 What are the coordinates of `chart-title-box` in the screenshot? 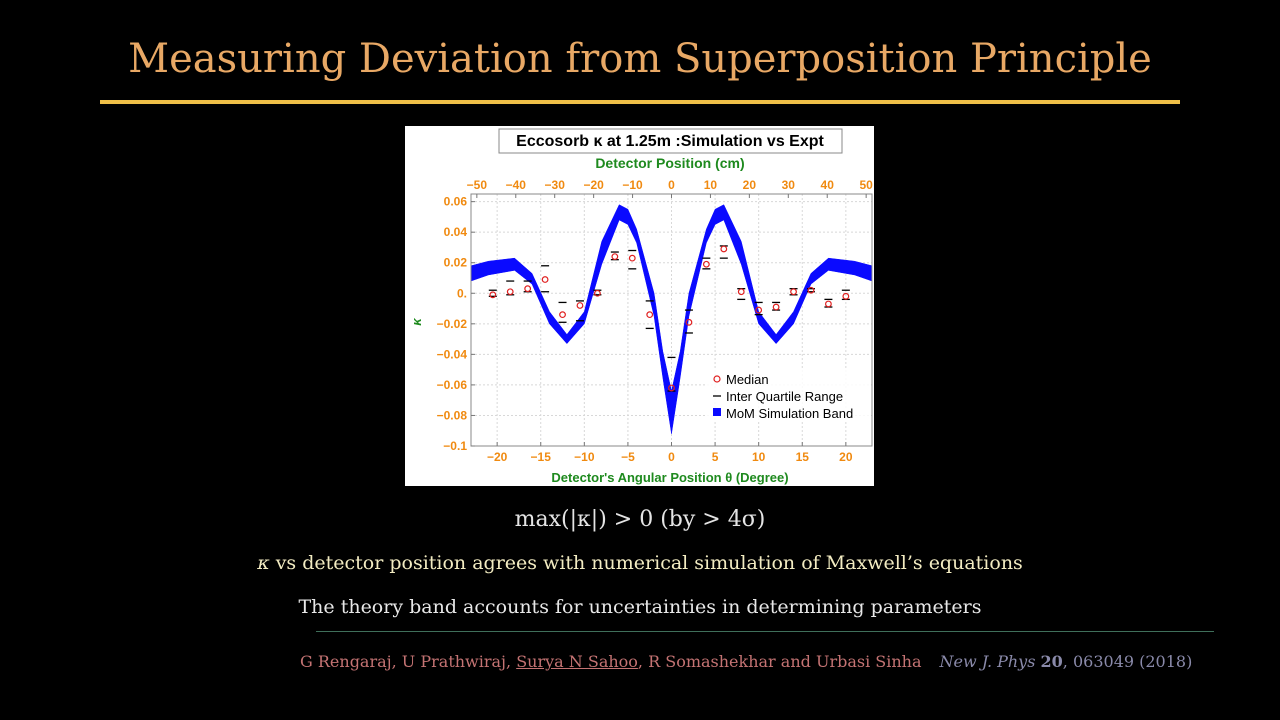 It's located at (670, 141).